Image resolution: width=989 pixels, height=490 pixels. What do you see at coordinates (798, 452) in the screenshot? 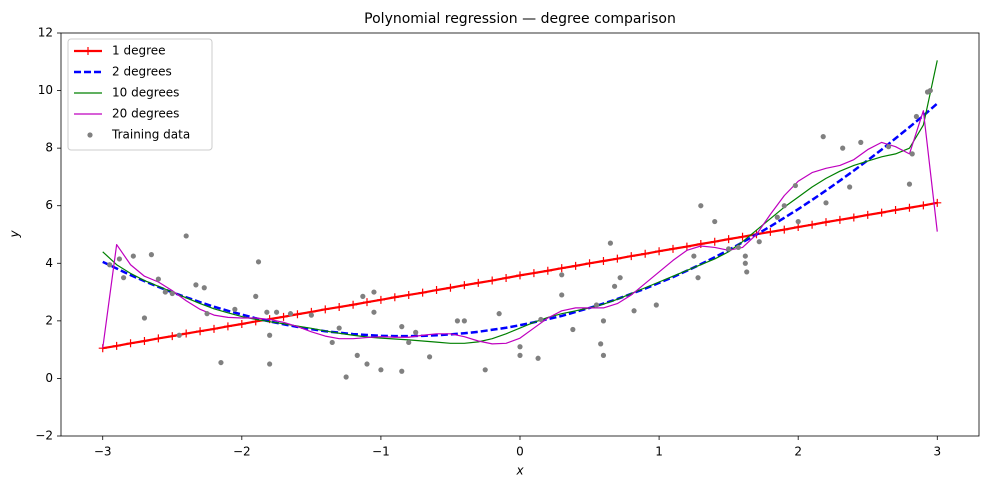
I see `x-tick-label: 2` at bounding box center [798, 452].